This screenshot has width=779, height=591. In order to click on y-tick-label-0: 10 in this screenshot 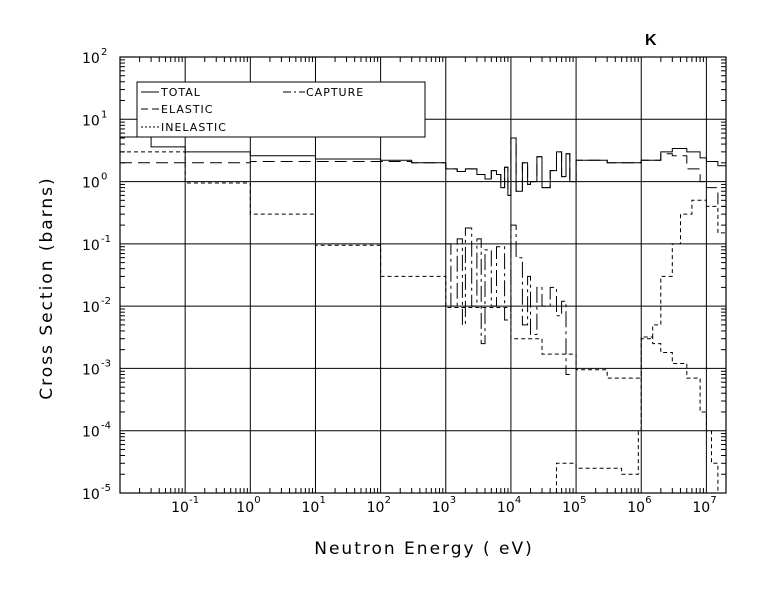, I will do `click(91, 495)`.